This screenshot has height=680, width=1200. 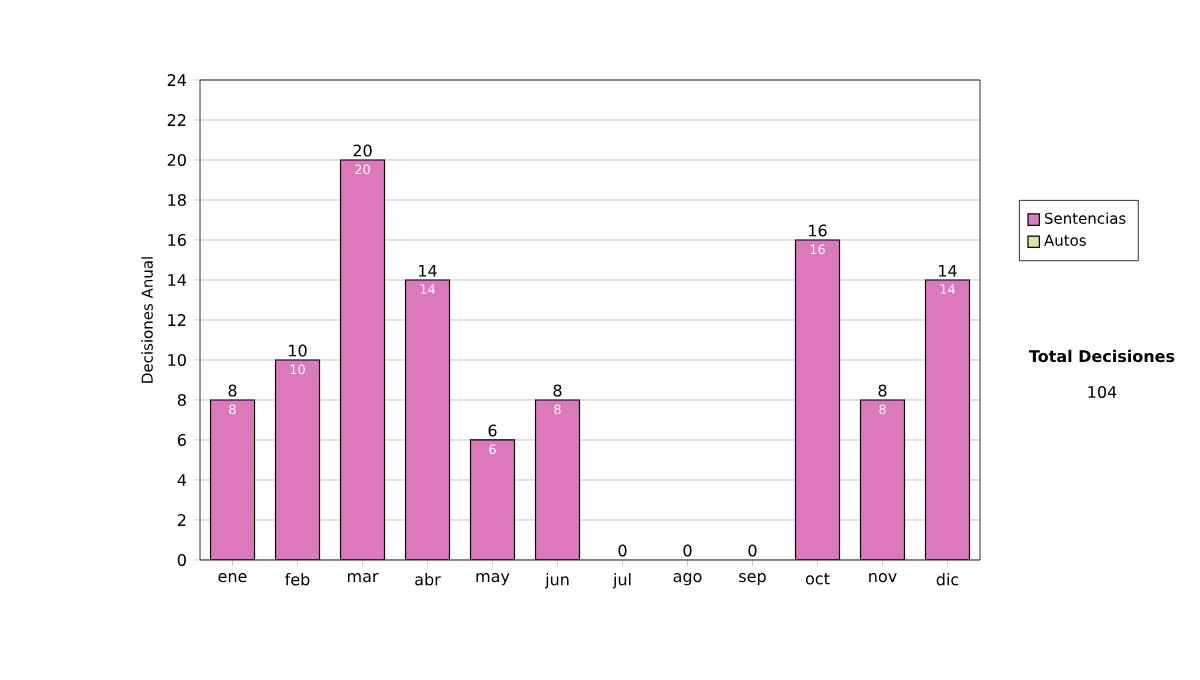 I want to click on x-tick-label: feb, so click(x=297, y=579).